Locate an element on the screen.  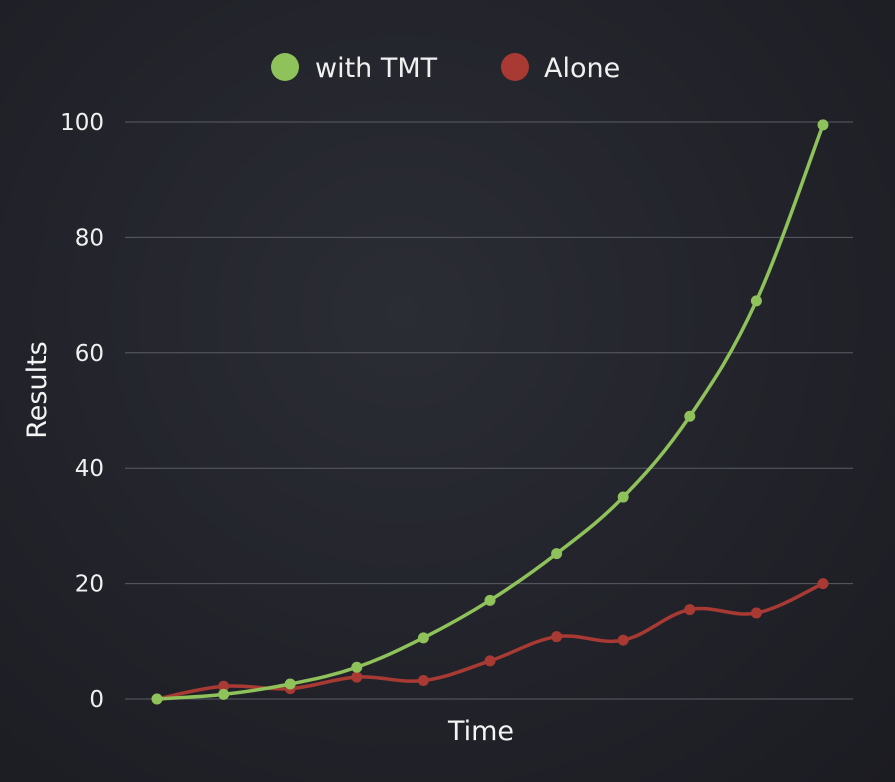
x-axis-title: Time is located at coordinates (480, 731).